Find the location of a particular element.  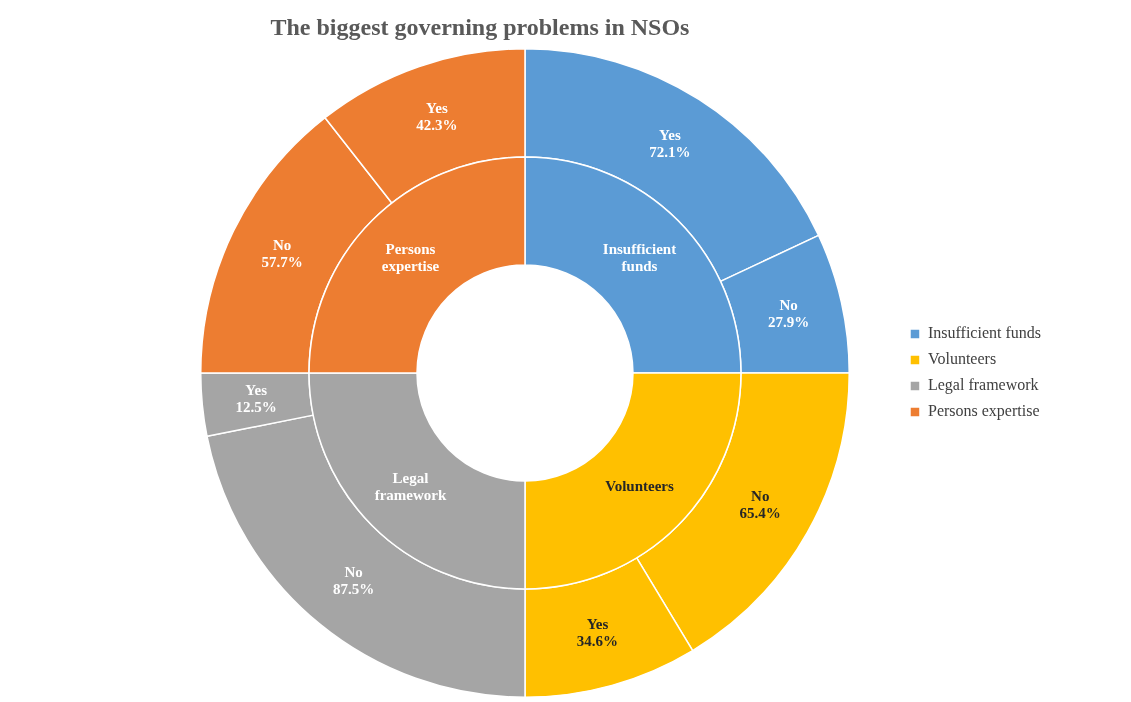

slice-label: Persons expertise is located at coordinates (410, 257).